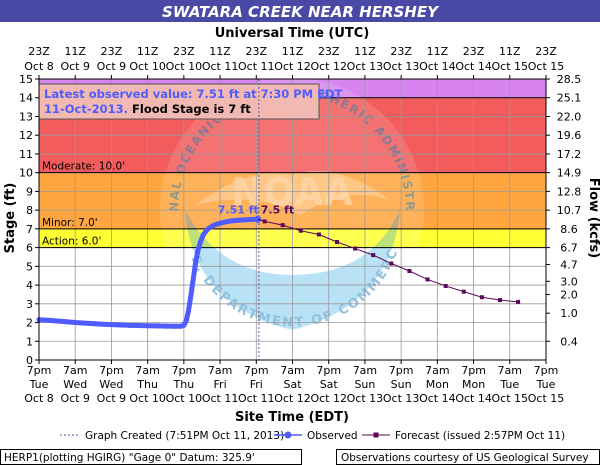 This screenshot has height=465, width=600. What do you see at coordinates (184, 436) in the screenshot?
I see `legend-graph-created-label: Graph Created (7:51PM Oct 11, 2013)` at bounding box center [184, 436].